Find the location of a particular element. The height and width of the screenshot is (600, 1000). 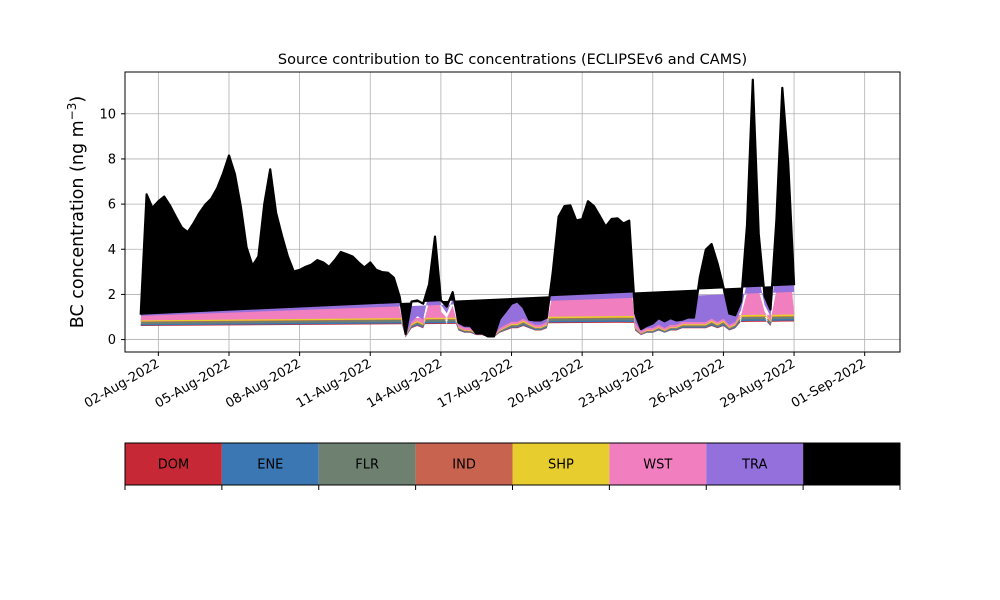

x-tick-label: 11-Aug-2022 is located at coordinates (334, 383).